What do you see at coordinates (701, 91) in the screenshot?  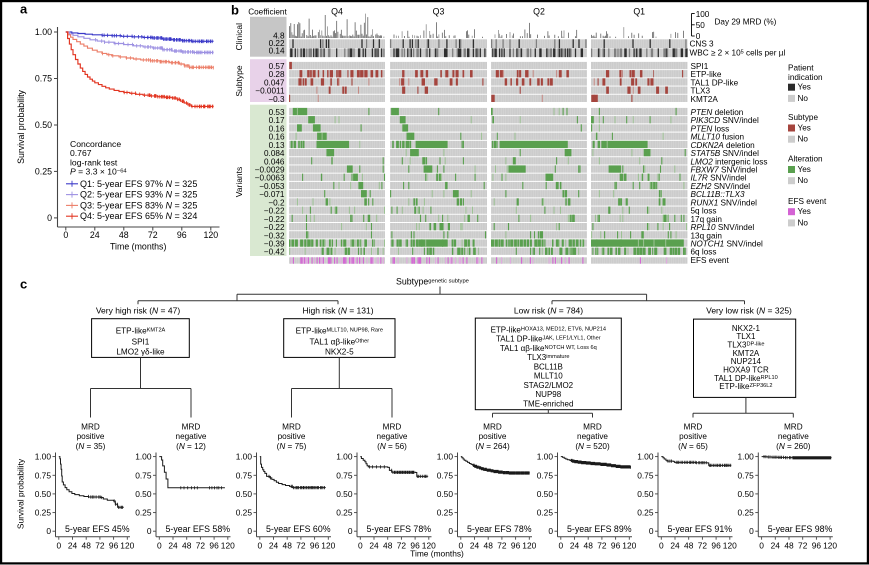 I see `svg-text: TLX3` at bounding box center [701, 91].